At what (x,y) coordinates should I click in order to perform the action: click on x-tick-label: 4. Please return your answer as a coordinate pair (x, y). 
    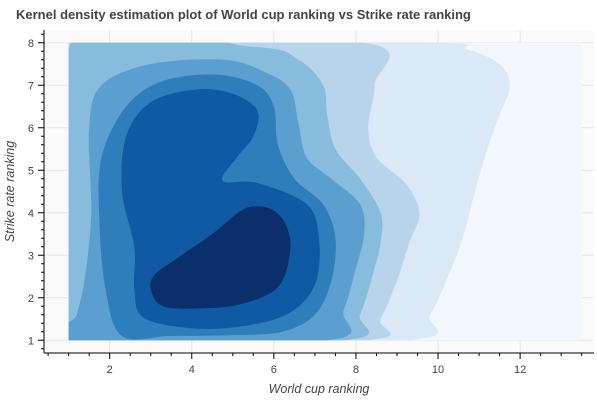
    Looking at the image, I should click on (192, 370).